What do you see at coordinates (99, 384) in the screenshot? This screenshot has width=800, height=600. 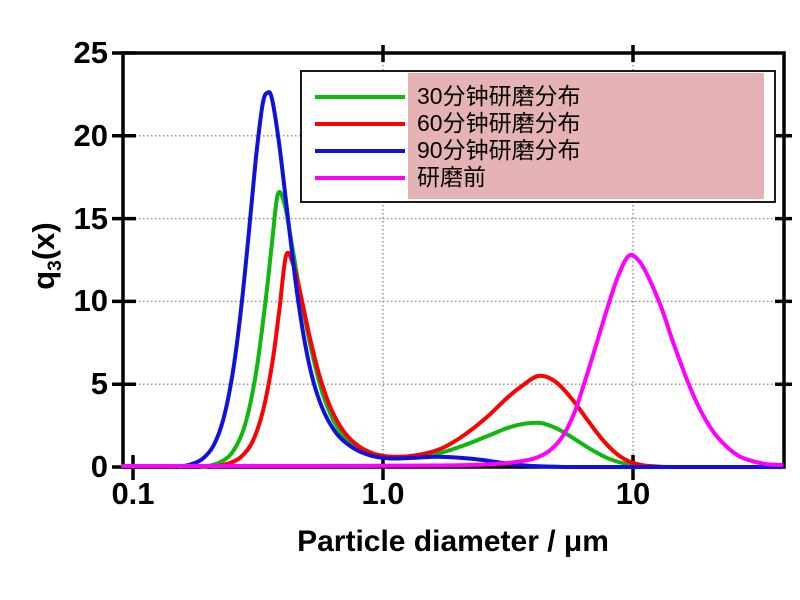 I see `y-tick-label: 5` at bounding box center [99, 384].